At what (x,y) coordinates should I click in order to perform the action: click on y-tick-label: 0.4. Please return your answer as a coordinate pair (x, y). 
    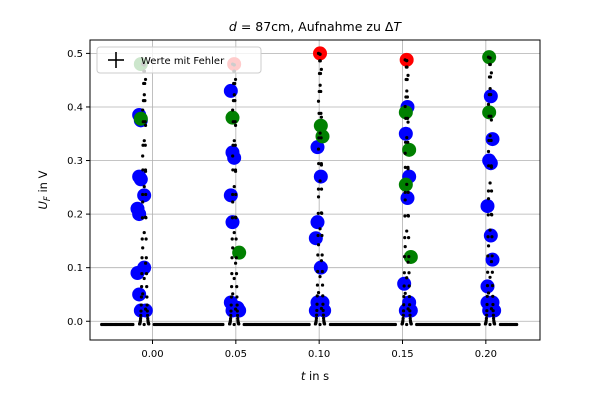
    Looking at the image, I should click on (75, 107).